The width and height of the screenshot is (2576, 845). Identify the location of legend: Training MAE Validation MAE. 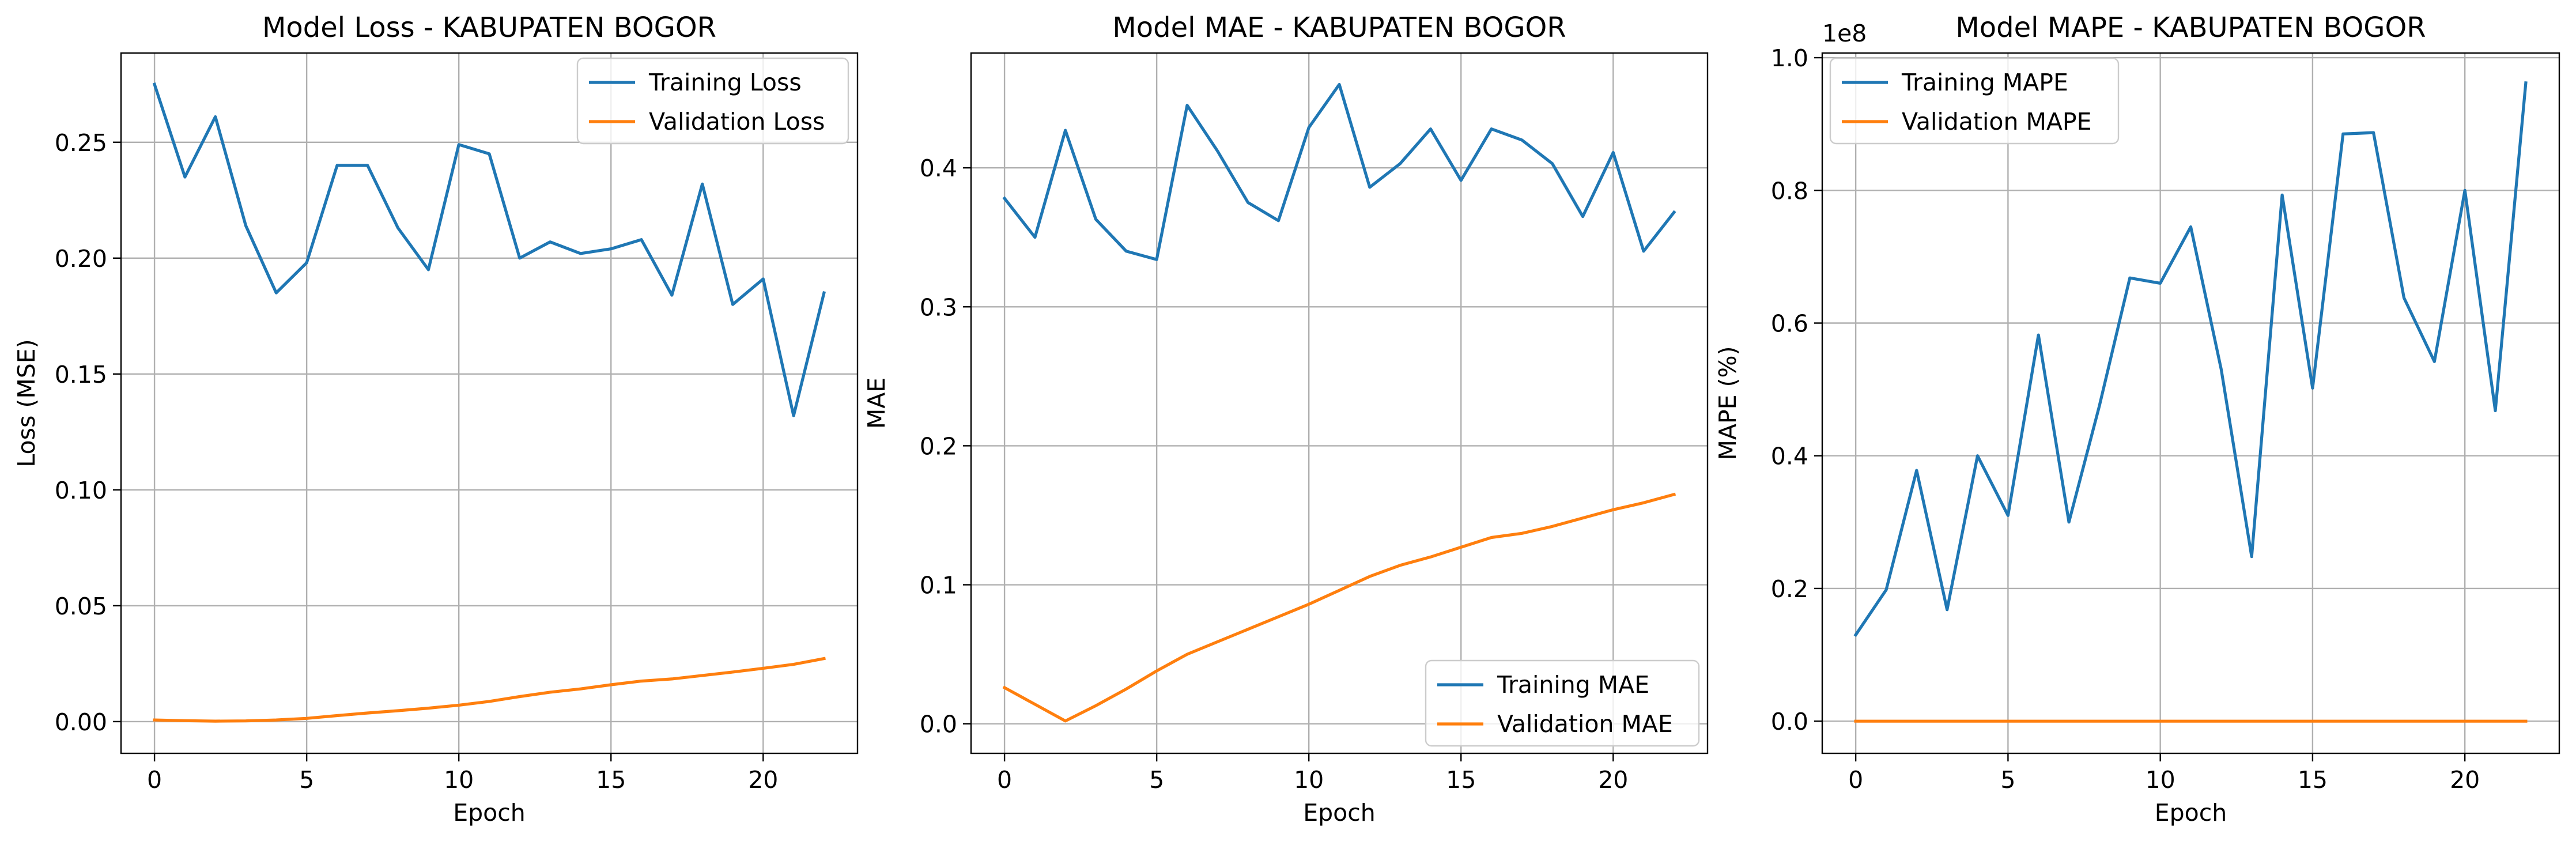
(1562, 703).